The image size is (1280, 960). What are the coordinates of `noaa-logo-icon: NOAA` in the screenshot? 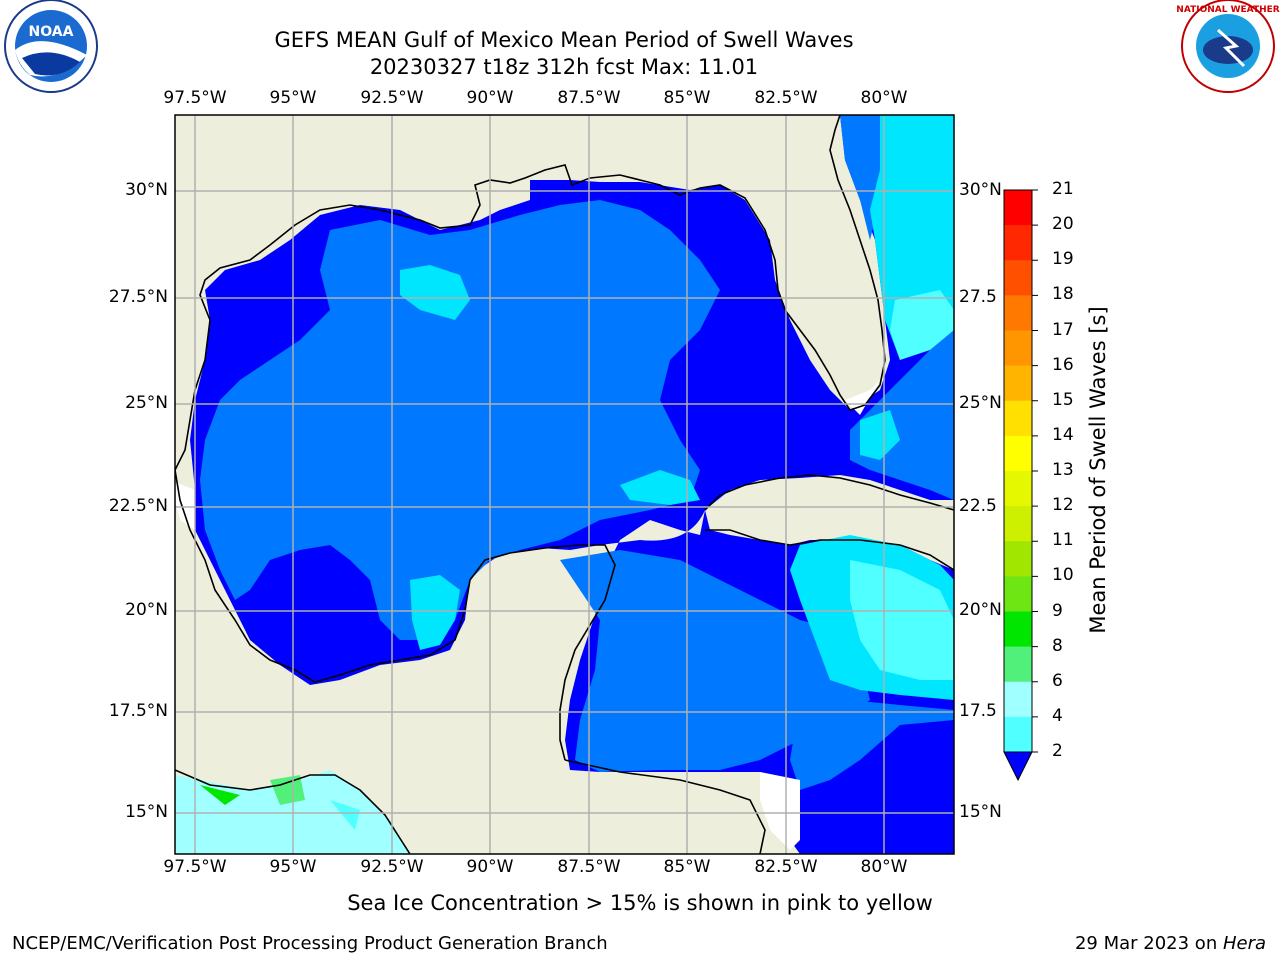 It's located at (51, 46).